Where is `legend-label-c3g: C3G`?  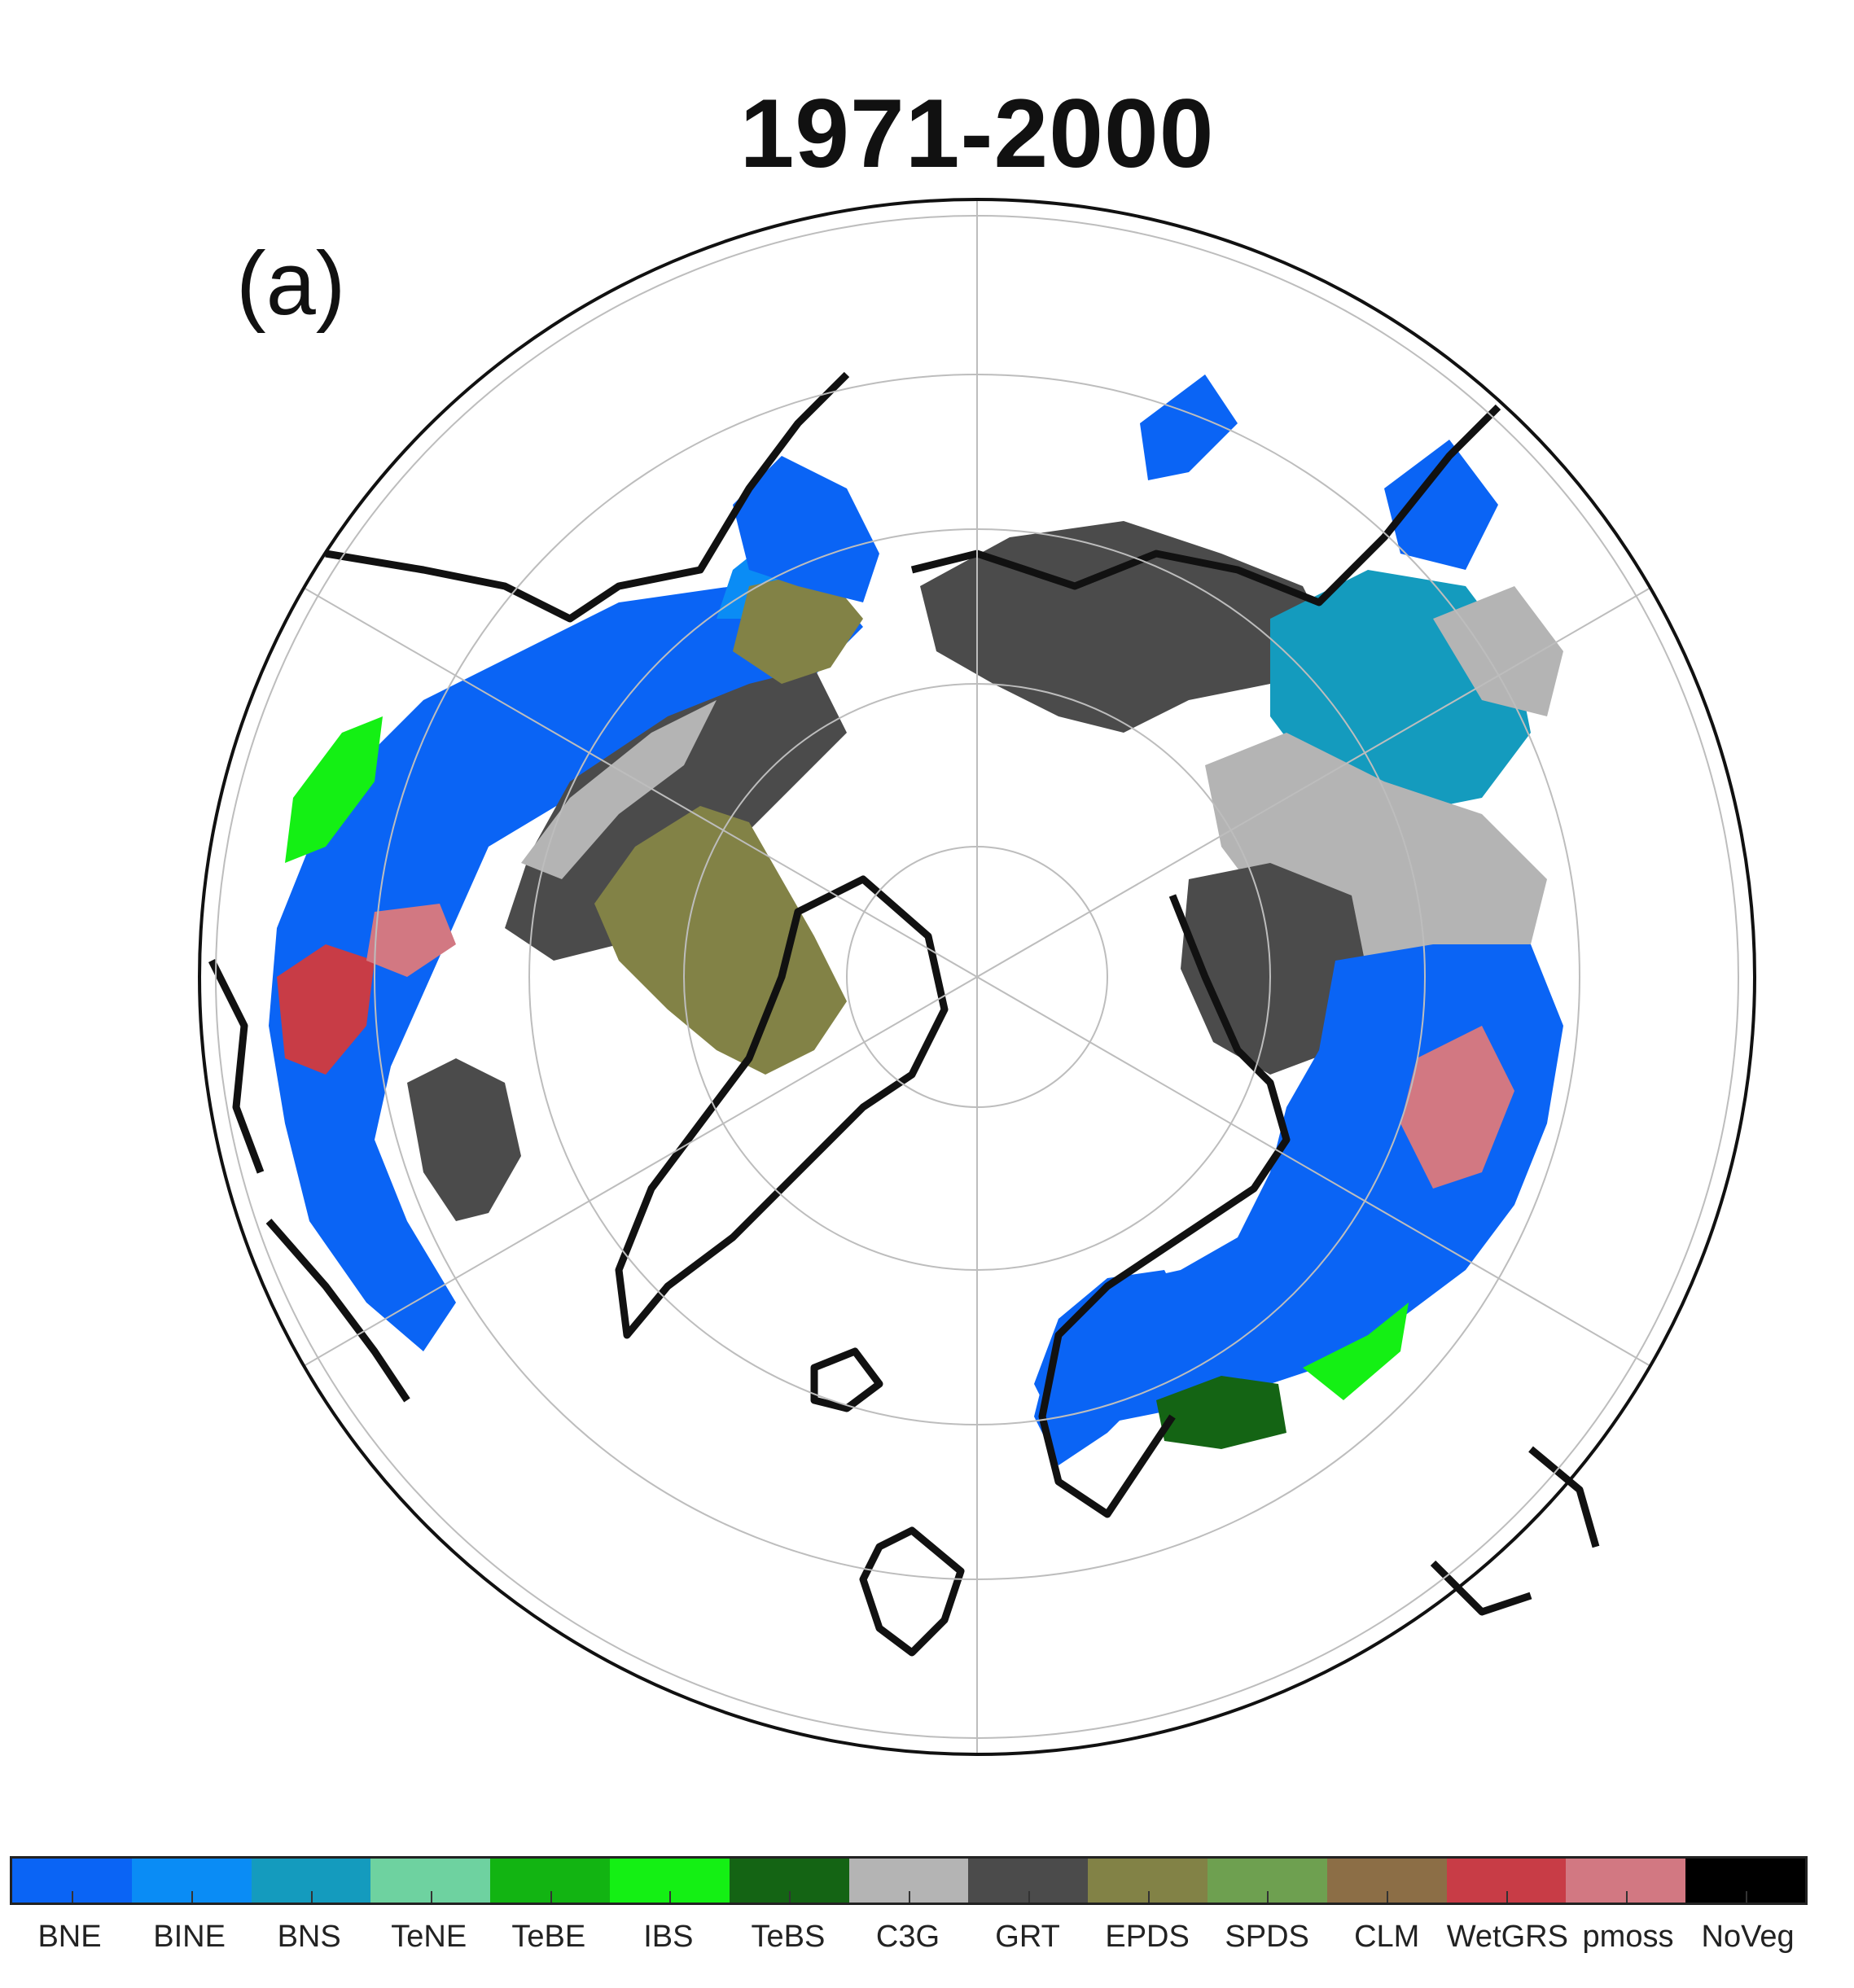 legend-label-c3g: C3G is located at coordinates (907, 1937).